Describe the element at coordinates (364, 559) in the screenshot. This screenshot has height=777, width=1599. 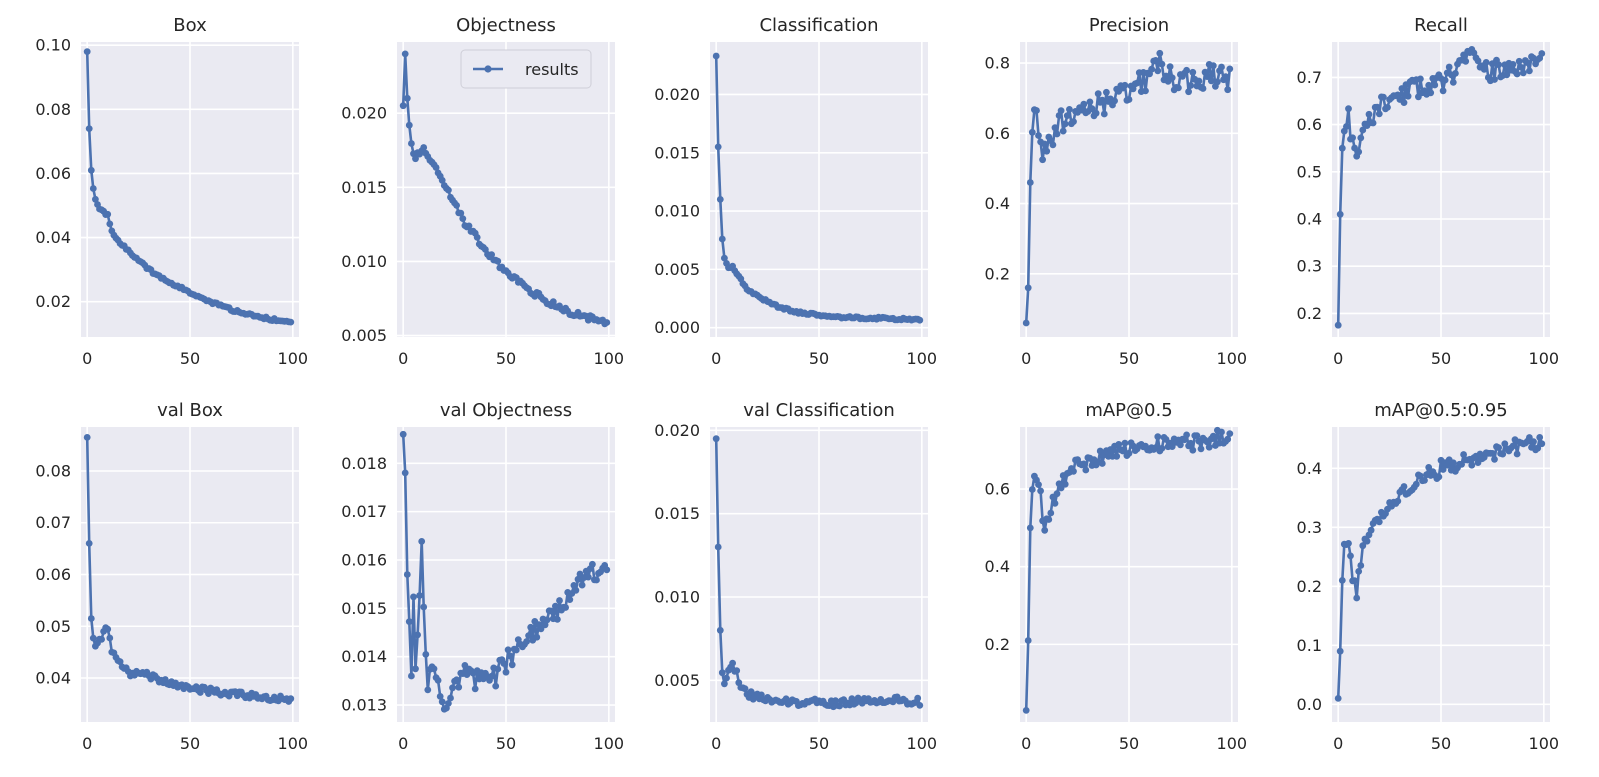
I see `y-tick-label: 0.016` at that location.